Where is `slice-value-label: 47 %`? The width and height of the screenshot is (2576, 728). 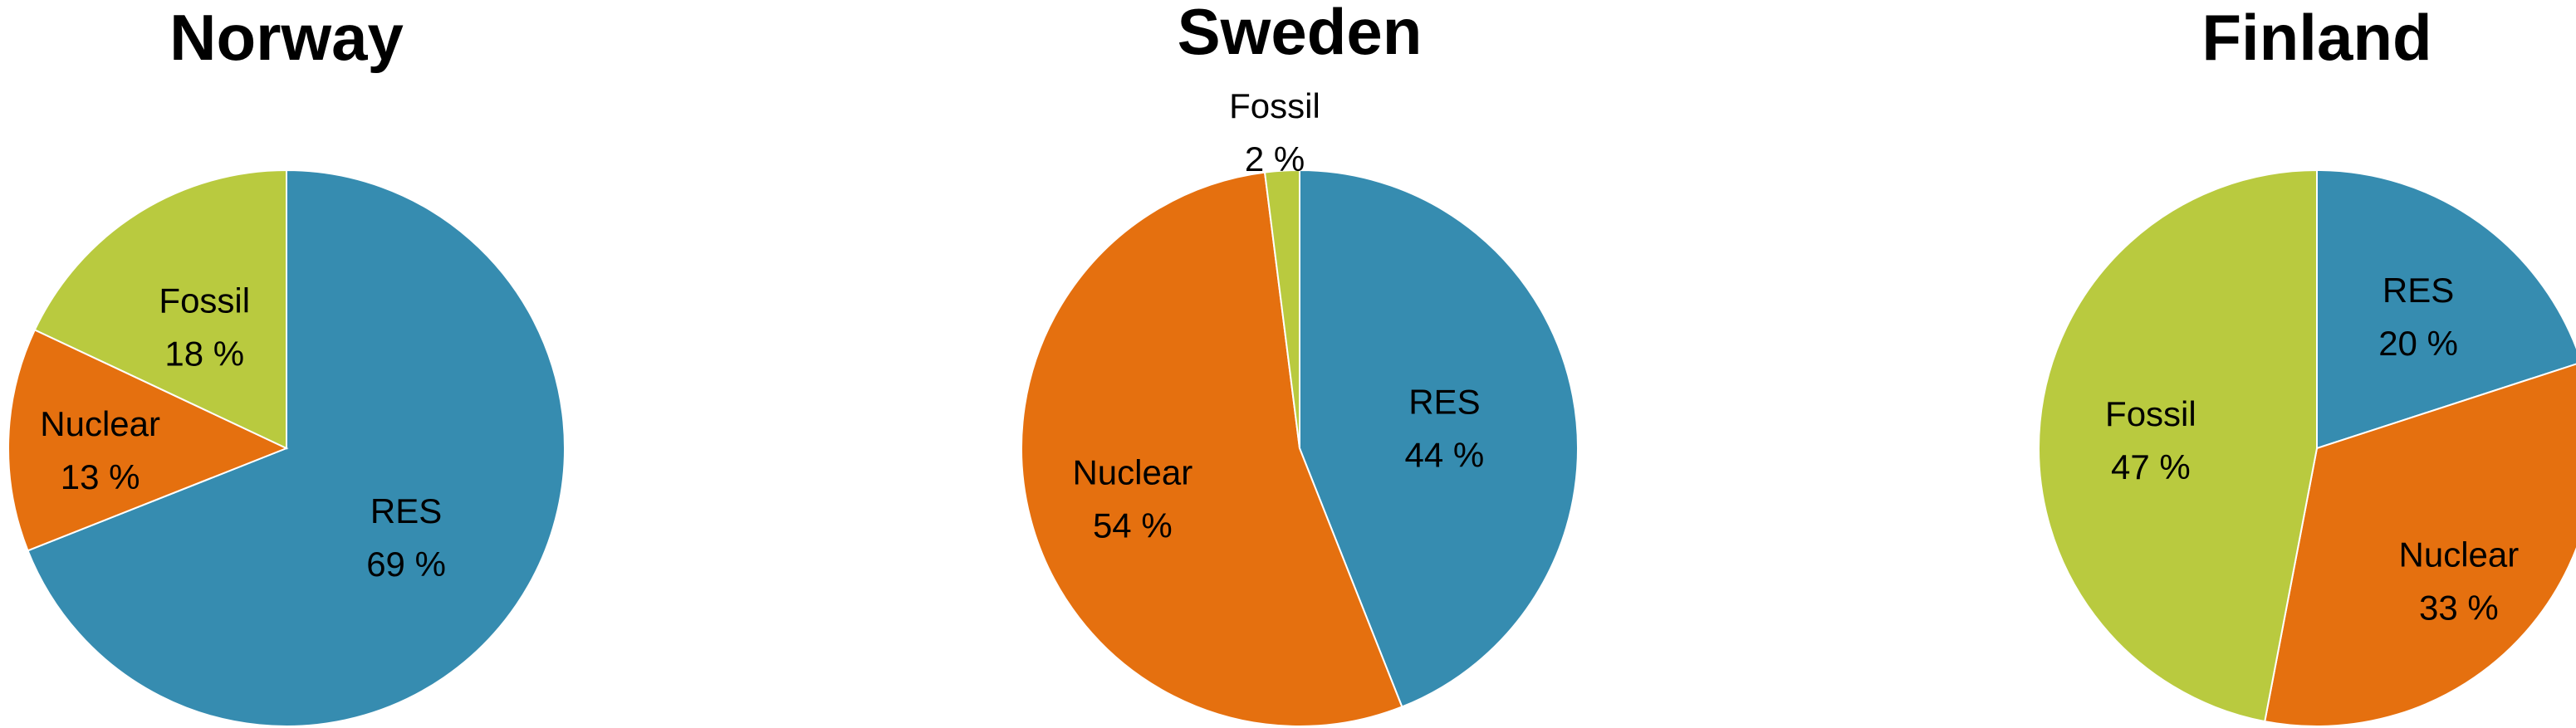 slice-value-label: 47 % is located at coordinates (2151, 466).